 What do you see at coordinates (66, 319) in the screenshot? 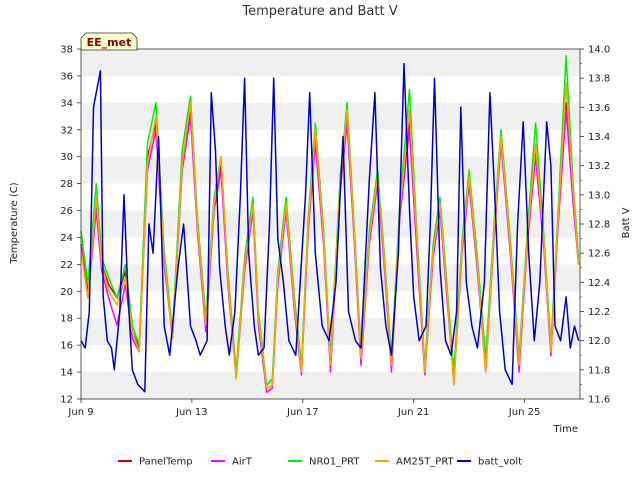
I see `y-tick-label: 18` at bounding box center [66, 319].